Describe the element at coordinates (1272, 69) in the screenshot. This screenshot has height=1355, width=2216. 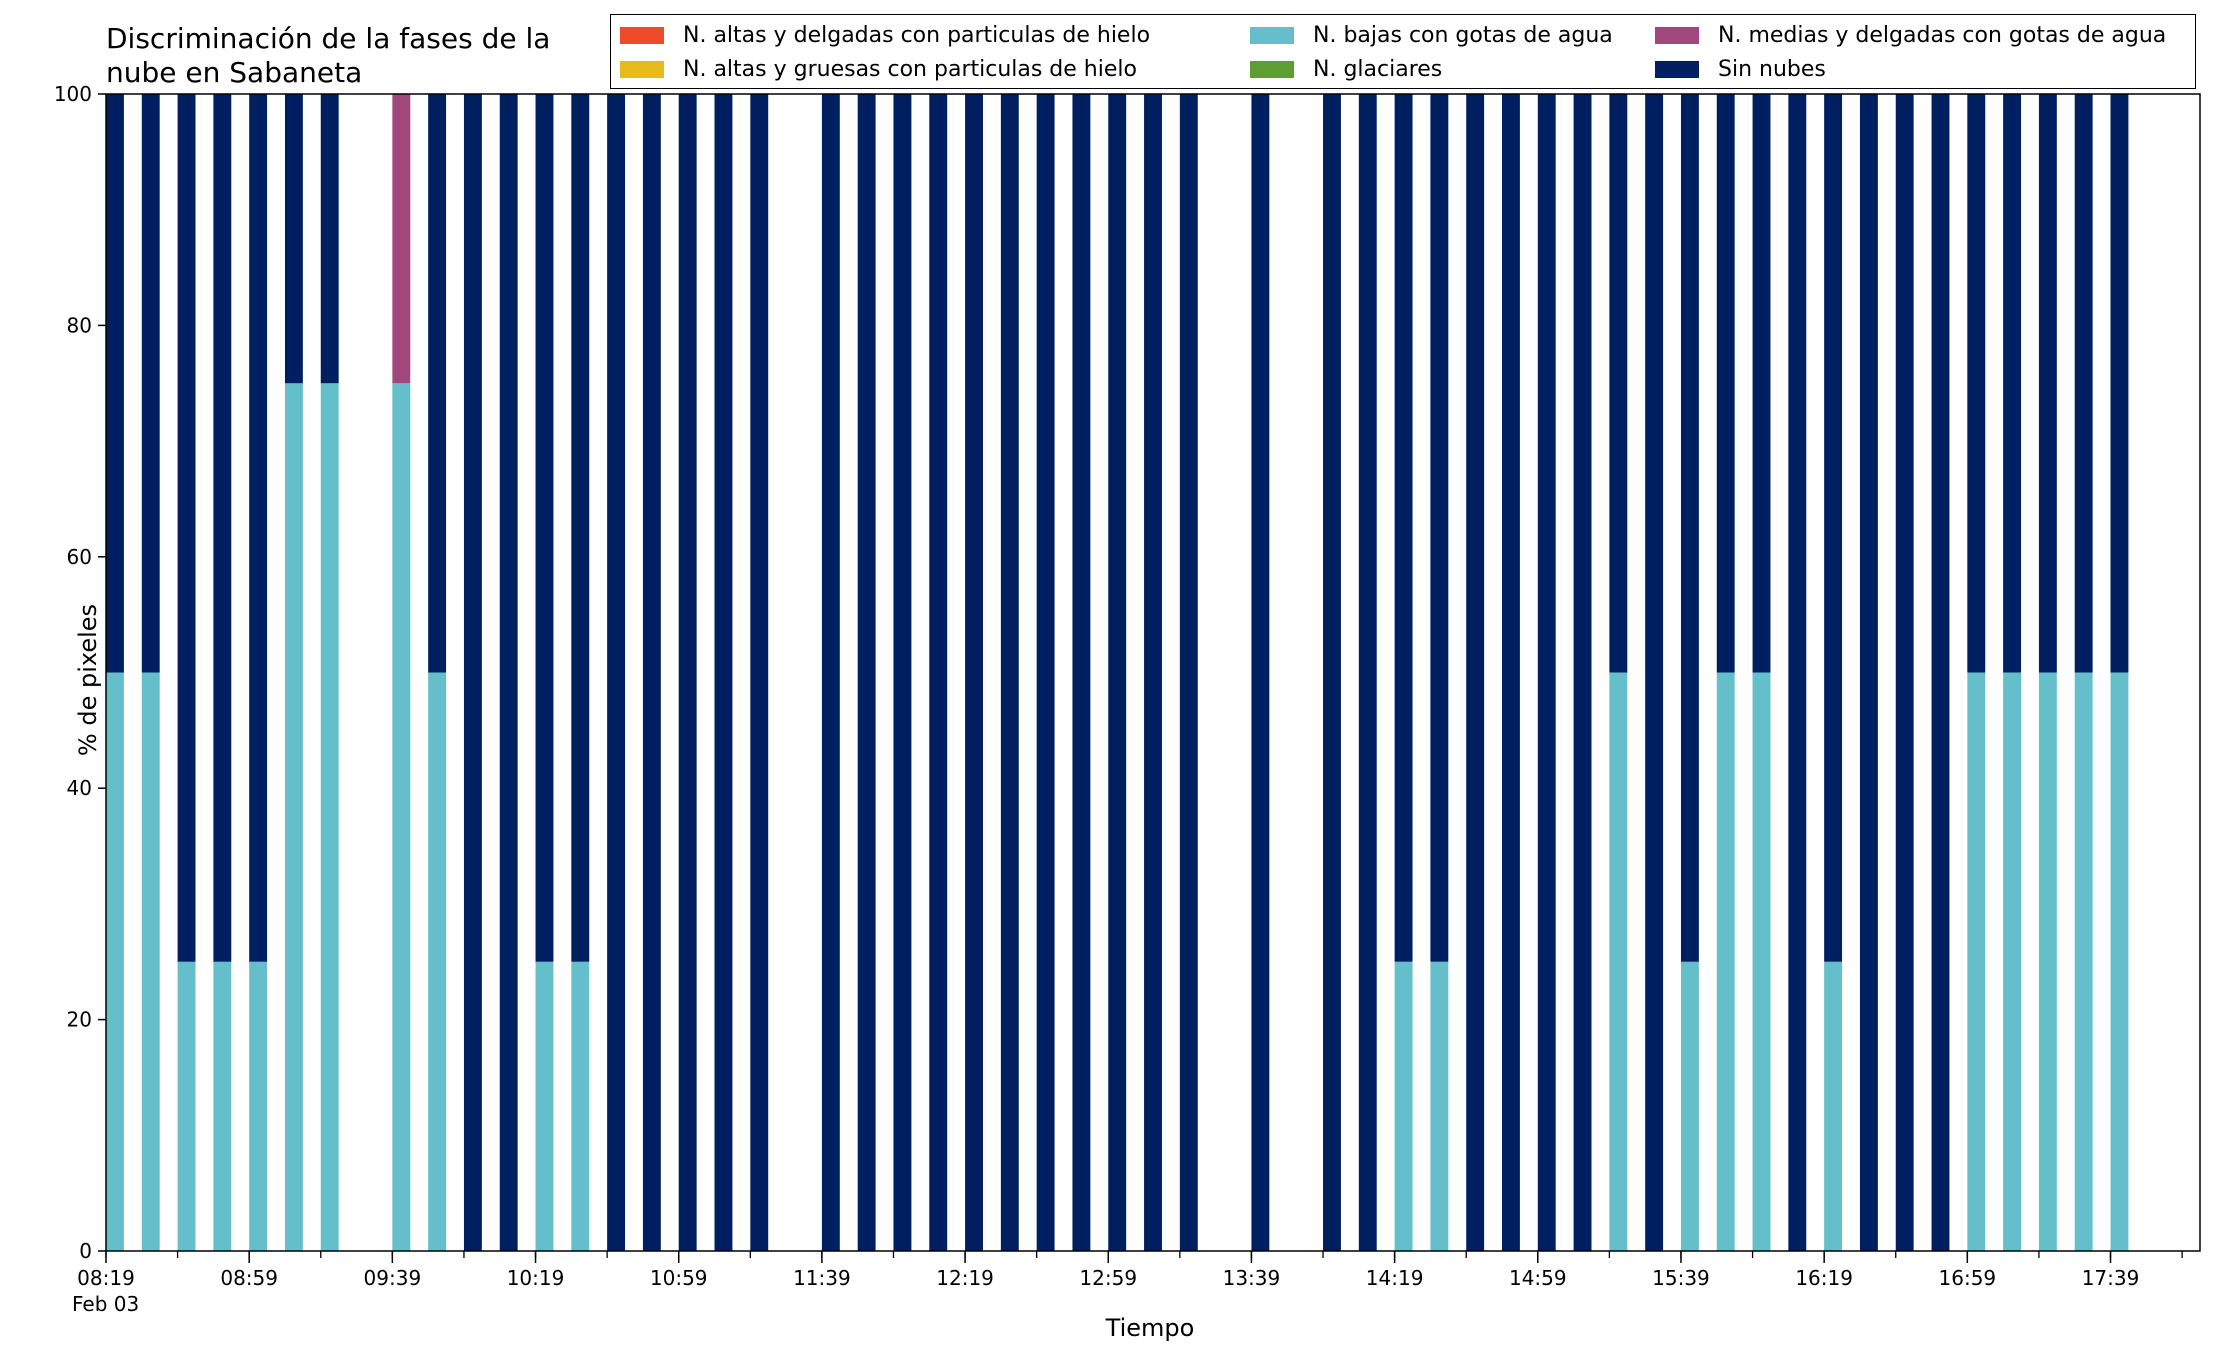
I see `legend-swatch-glaciares` at that location.